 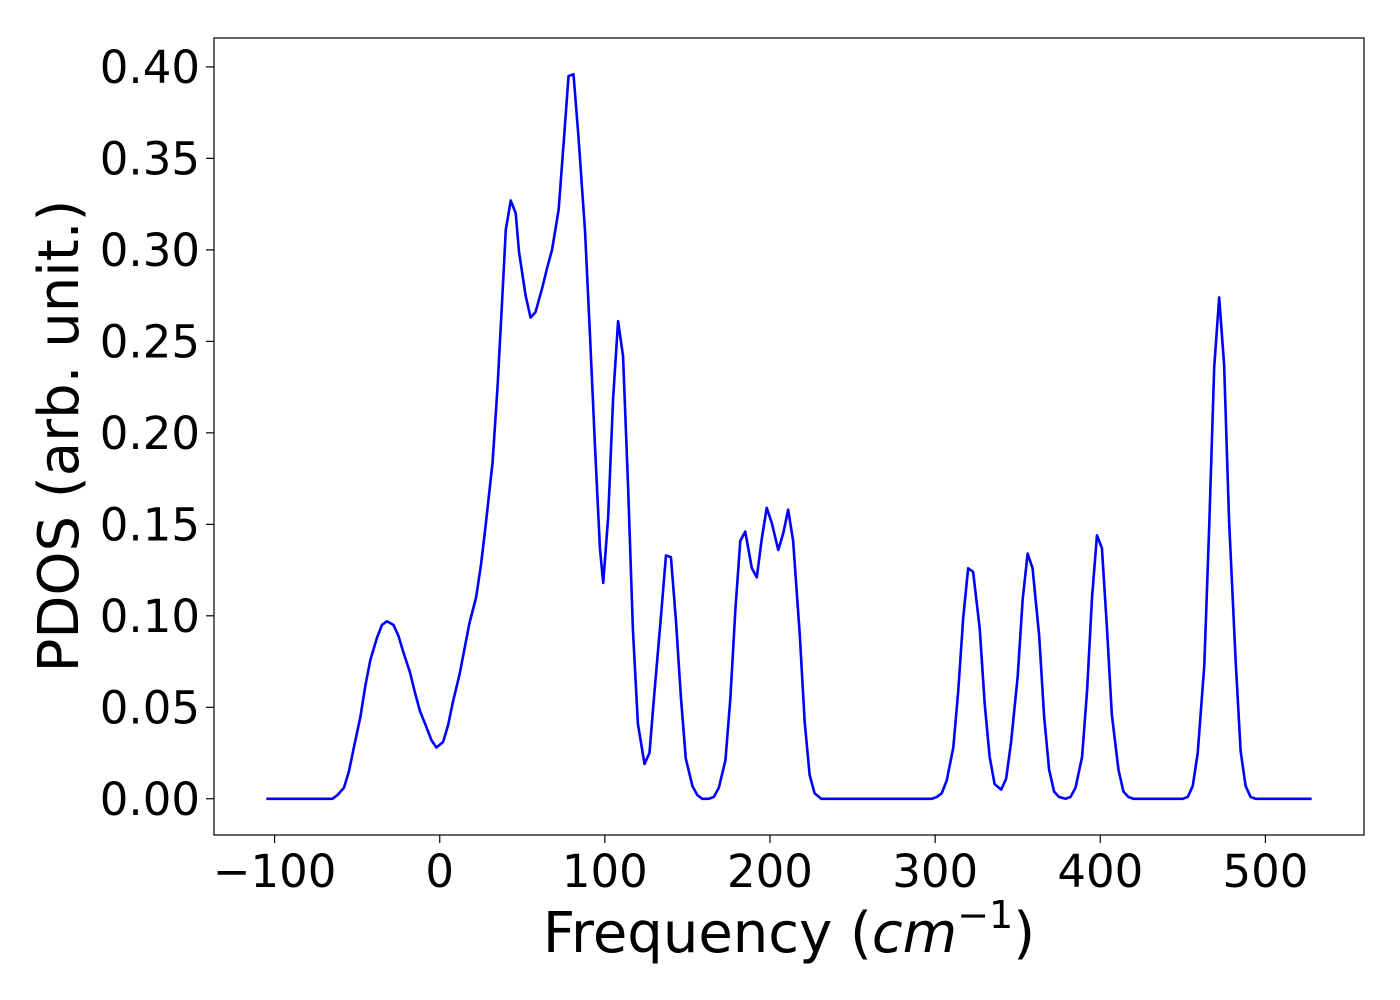 What do you see at coordinates (707, 933) in the screenshot?
I see `x-label-text: Frequency (` at bounding box center [707, 933].